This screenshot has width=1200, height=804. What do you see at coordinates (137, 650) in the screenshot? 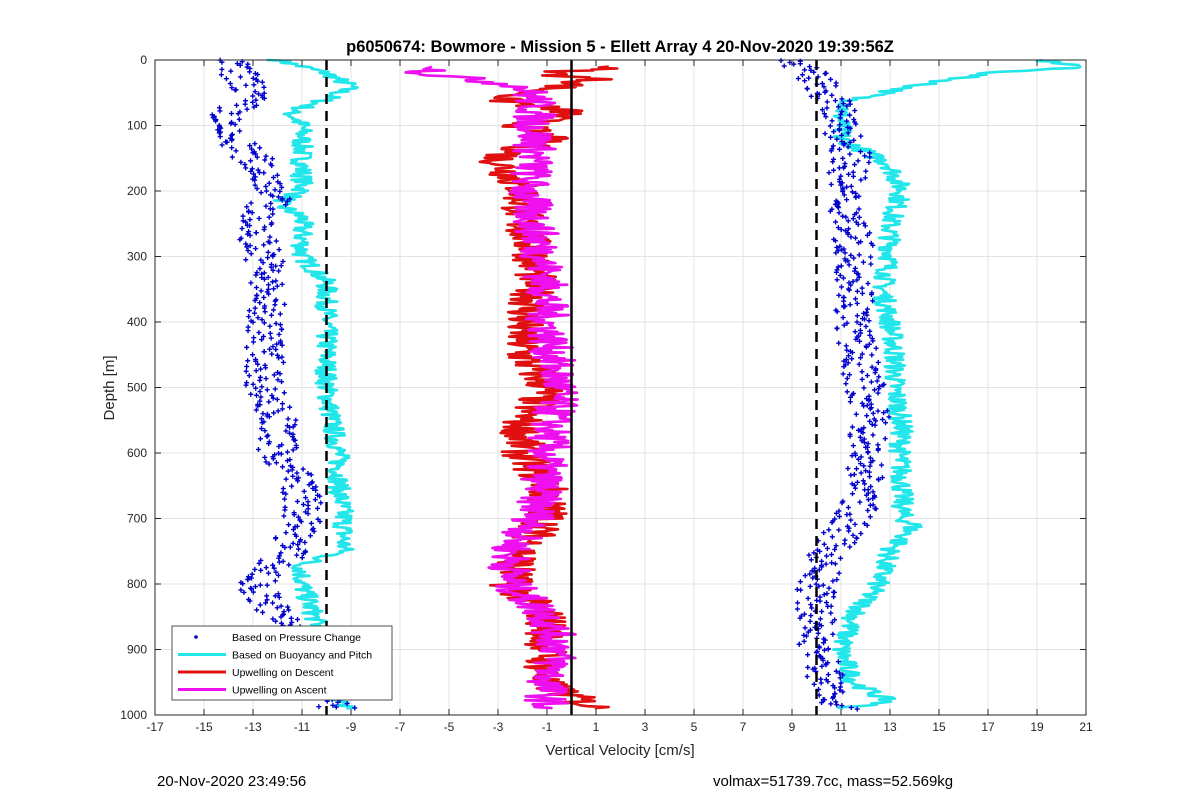
I see `y-tick-label: 900` at bounding box center [137, 650].